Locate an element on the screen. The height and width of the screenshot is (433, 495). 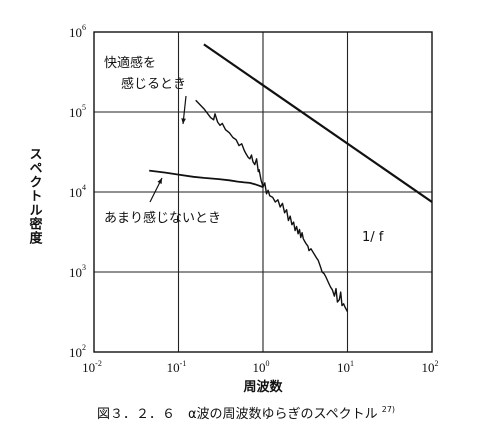
x-axis-ticks: 10⁻² 10⁻¹ 10⁰ 10¹ 10² is located at coordinates (260, 367).